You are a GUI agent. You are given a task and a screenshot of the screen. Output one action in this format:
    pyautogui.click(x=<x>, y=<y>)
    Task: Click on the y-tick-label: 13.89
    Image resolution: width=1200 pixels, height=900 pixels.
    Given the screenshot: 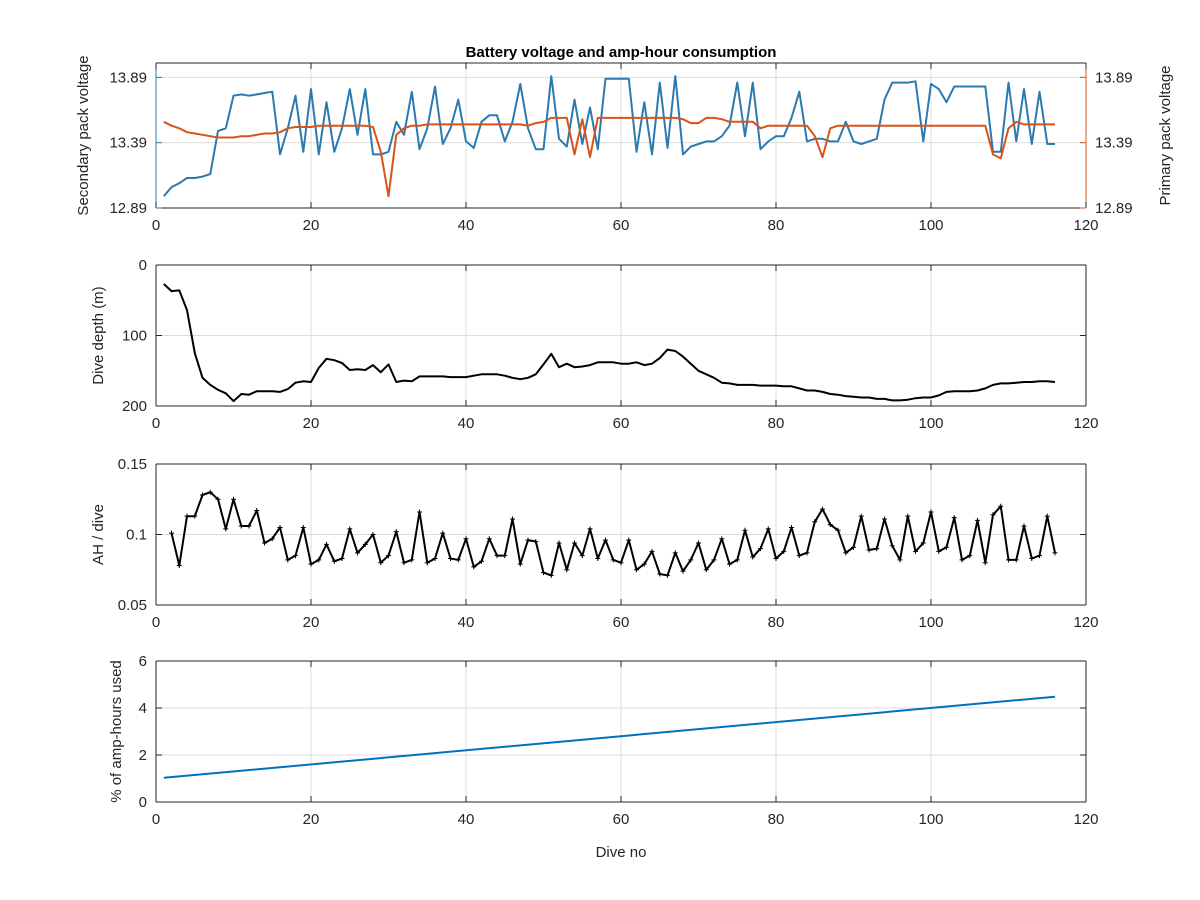 What is the action you would take?
    pyautogui.click(x=128, y=77)
    